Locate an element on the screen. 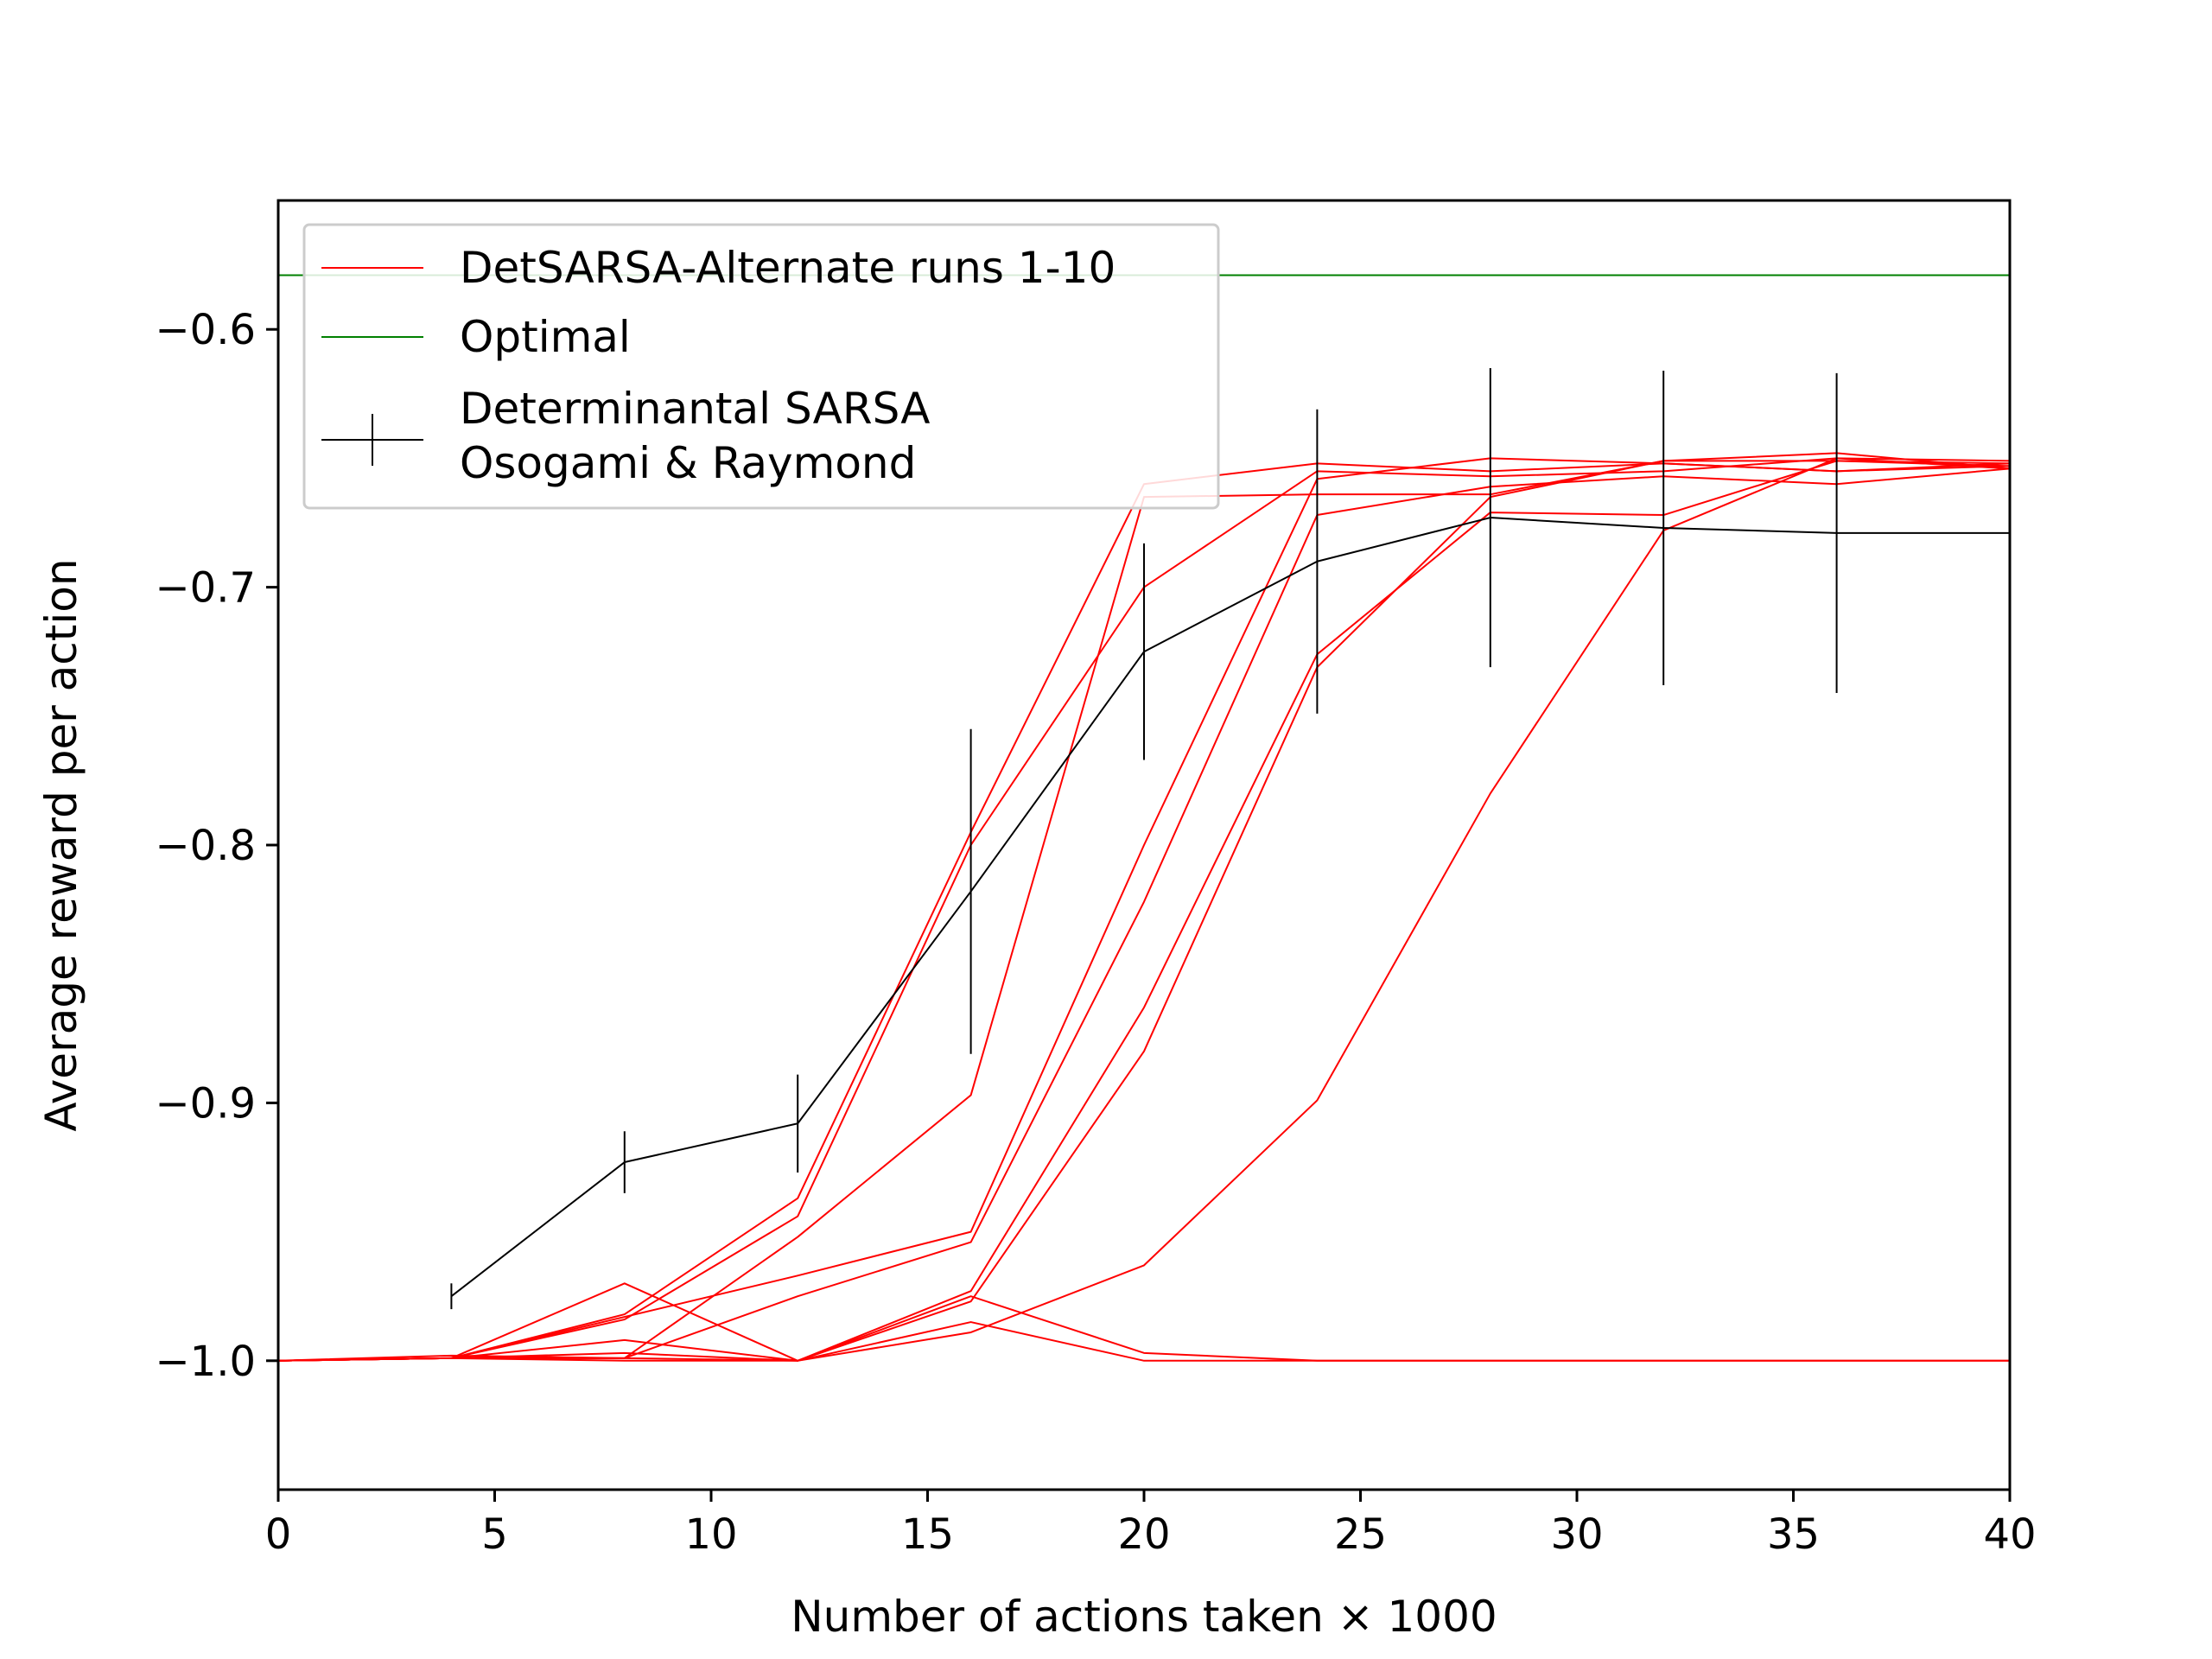  x-axis: 0 5 10 15 20 25 30 35 40 is located at coordinates (1151, 1524).